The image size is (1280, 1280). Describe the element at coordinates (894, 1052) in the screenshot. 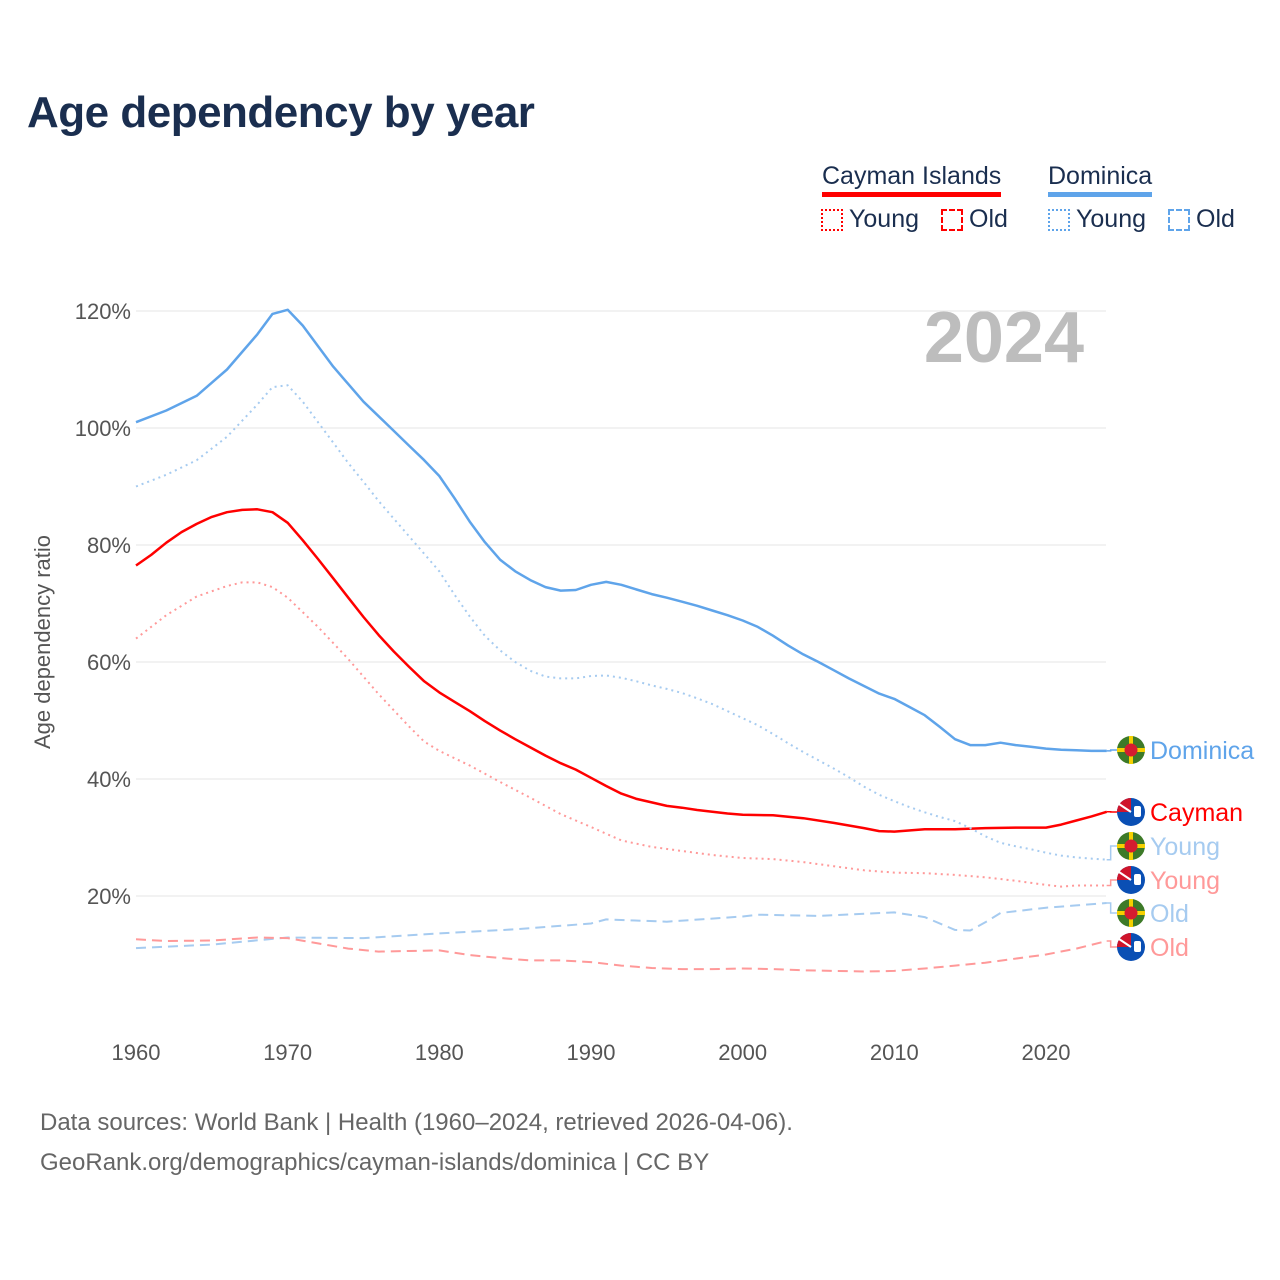

I see `x-tick-label: 2010` at that location.